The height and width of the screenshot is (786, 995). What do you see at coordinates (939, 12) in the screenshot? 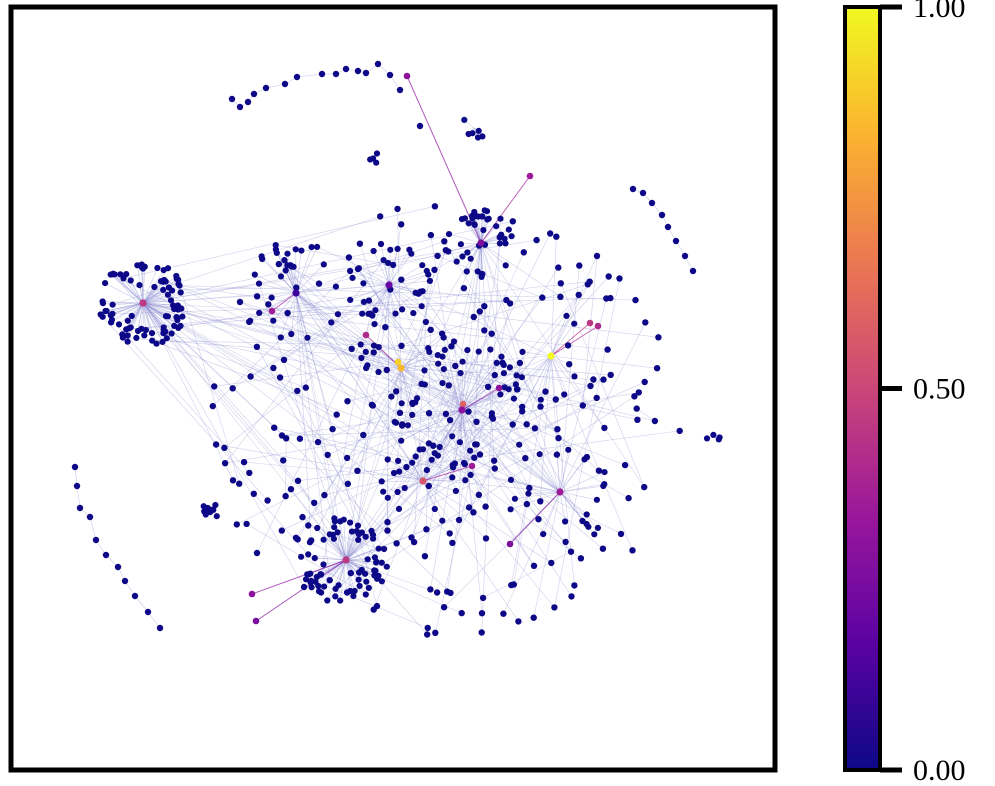
I see `colorbar-tick-label: 1.00` at bounding box center [939, 12].